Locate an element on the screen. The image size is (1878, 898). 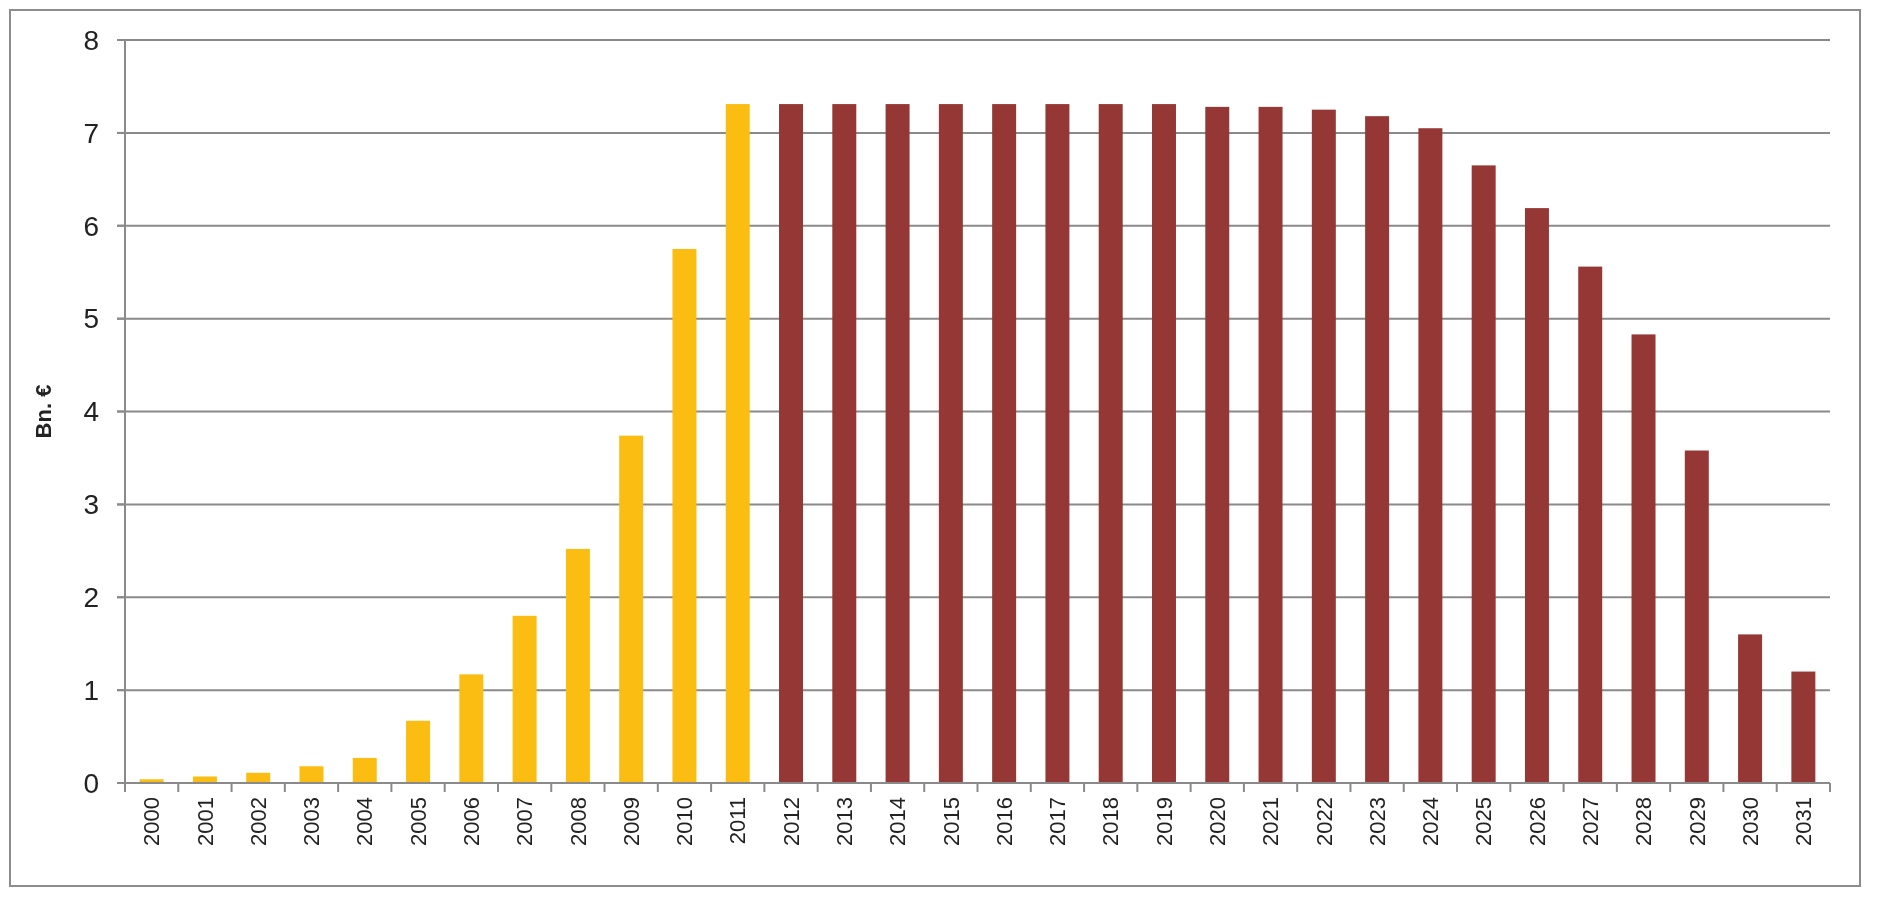
y-tick-label: 3 is located at coordinates (91, 505).